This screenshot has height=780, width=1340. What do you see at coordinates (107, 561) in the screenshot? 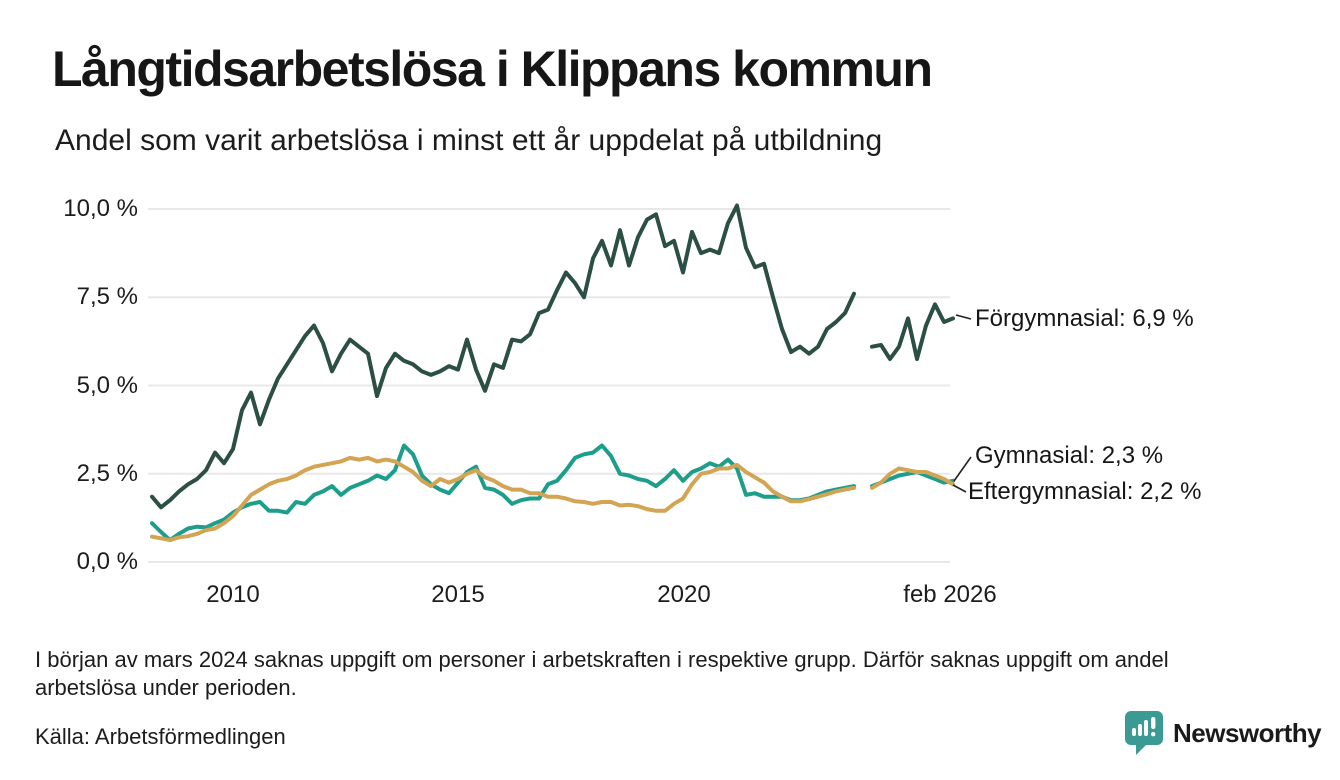
I see `y-tick-0: 0,0 %` at bounding box center [107, 561].